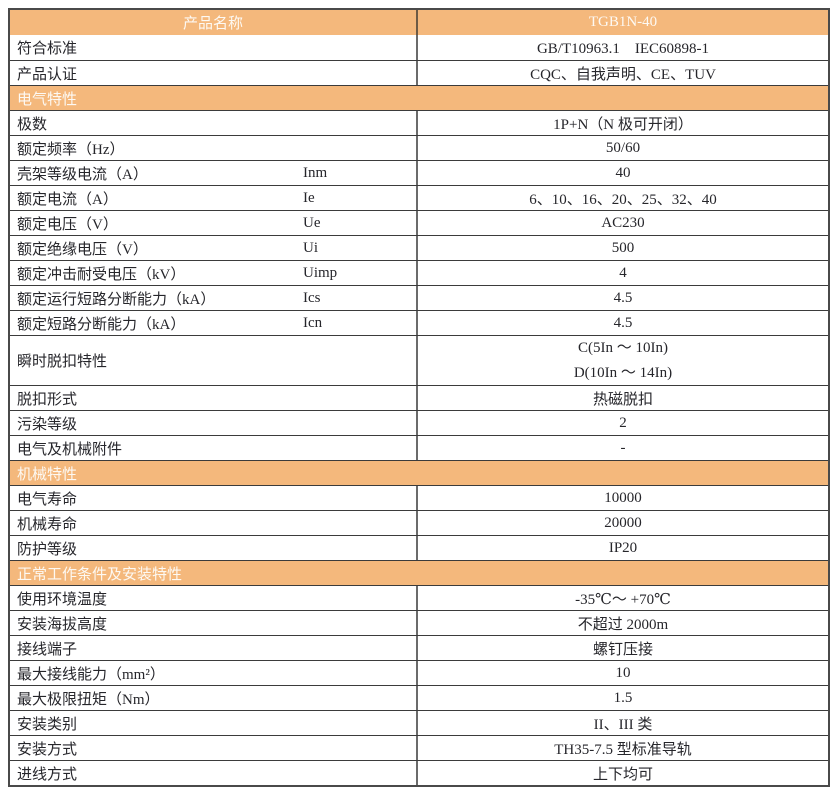  Describe the element at coordinates (47, 399) in the screenshot. I see `spec-label: 脱扣形式` at that location.